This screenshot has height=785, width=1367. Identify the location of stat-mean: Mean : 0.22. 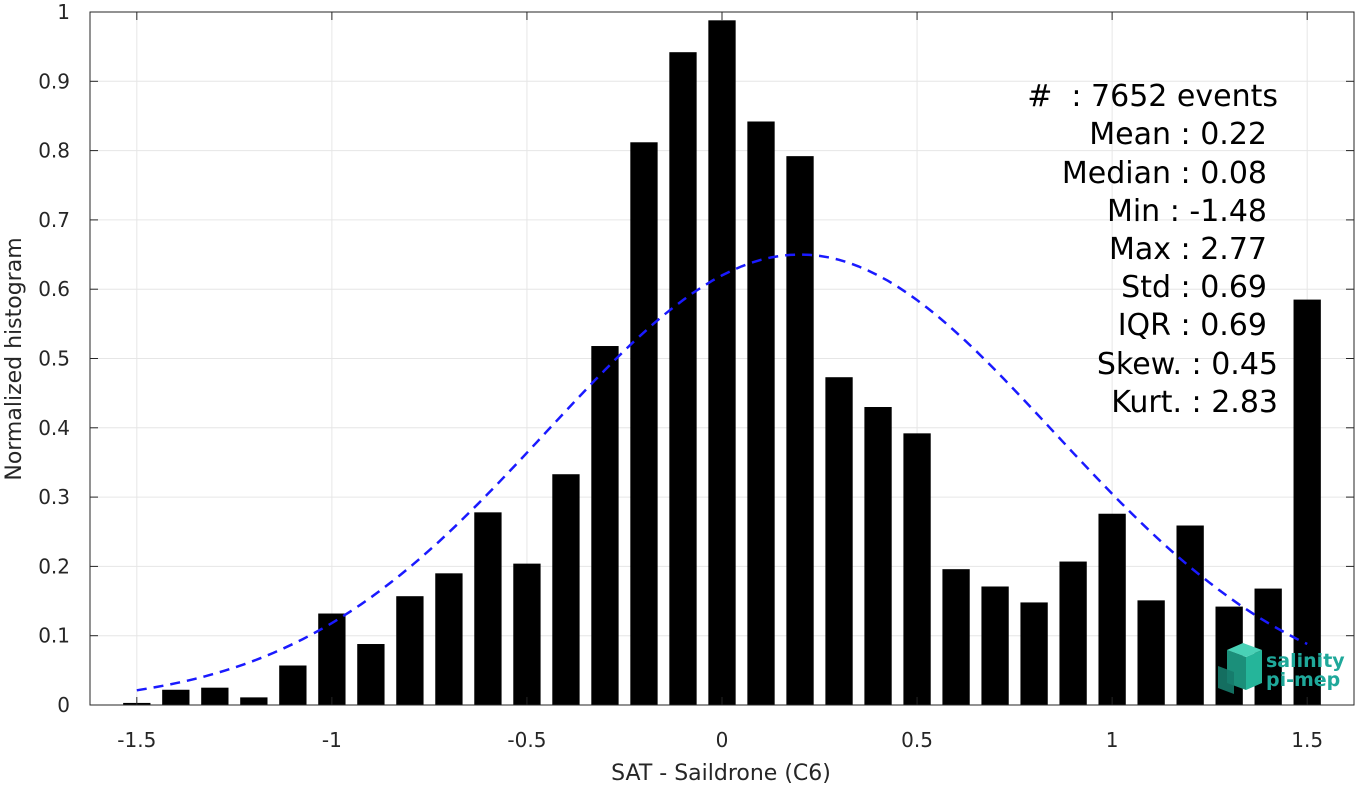
(1178, 134).